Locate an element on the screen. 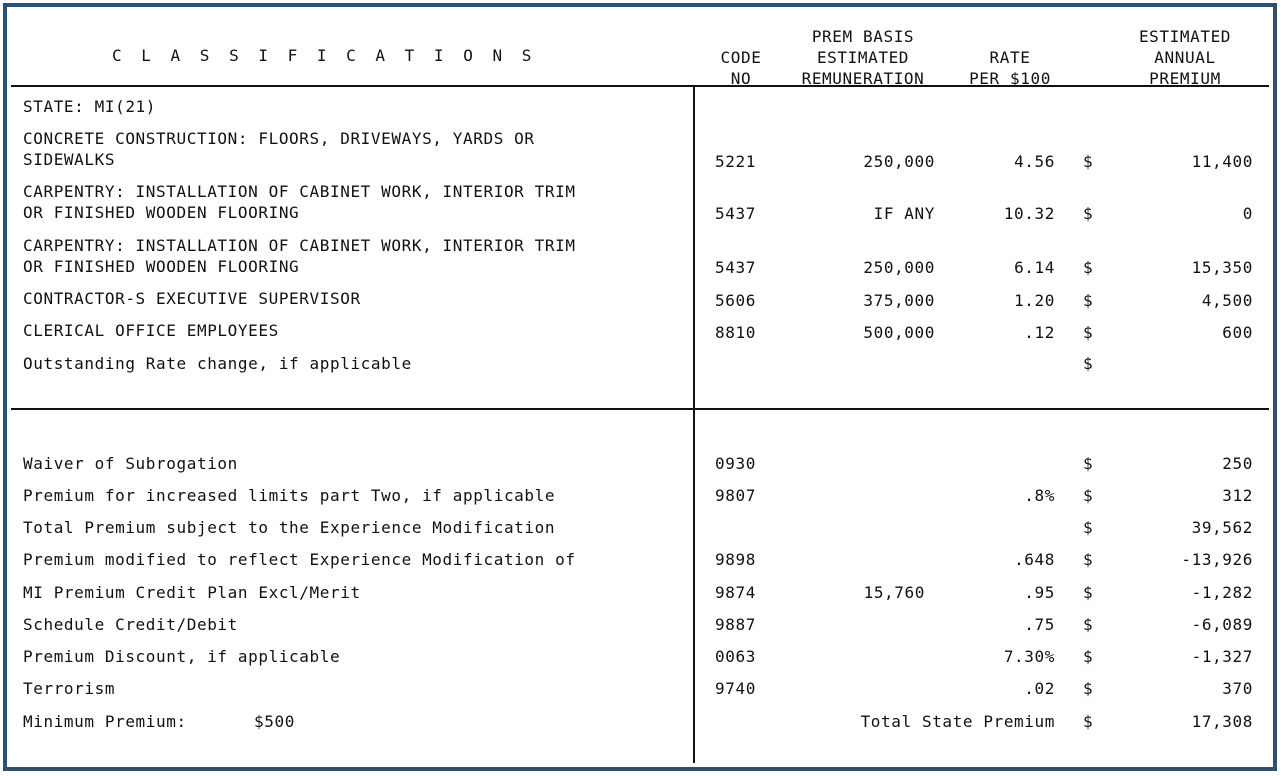 The width and height of the screenshot is (1280, 776). rate-heading-line2: PER $100 is located at coordinates (1010, 78).